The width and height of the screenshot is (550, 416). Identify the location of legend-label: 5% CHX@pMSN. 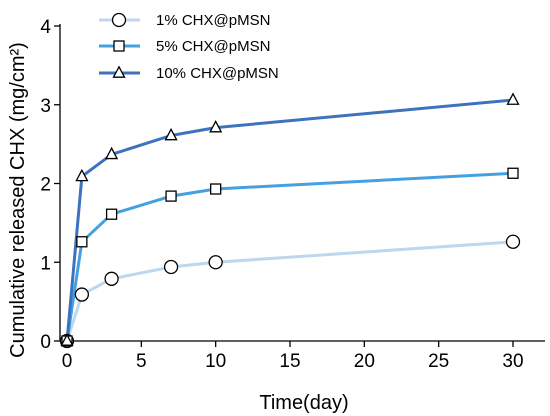
(213, 46).